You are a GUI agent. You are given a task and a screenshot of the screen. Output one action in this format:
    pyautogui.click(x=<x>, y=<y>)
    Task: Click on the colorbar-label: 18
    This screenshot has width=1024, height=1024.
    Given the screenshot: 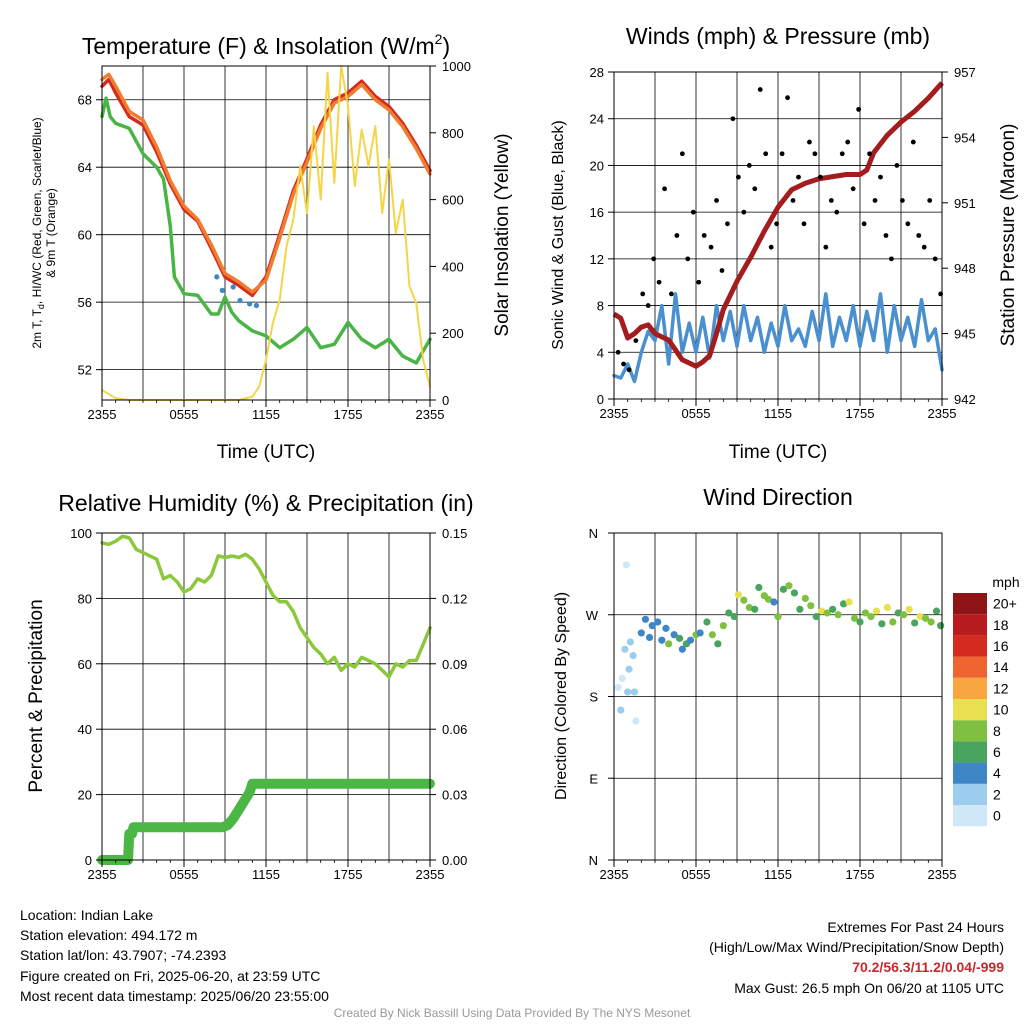 What is the action you would take?
    pyautogui.click(x=1001, y=625)
    